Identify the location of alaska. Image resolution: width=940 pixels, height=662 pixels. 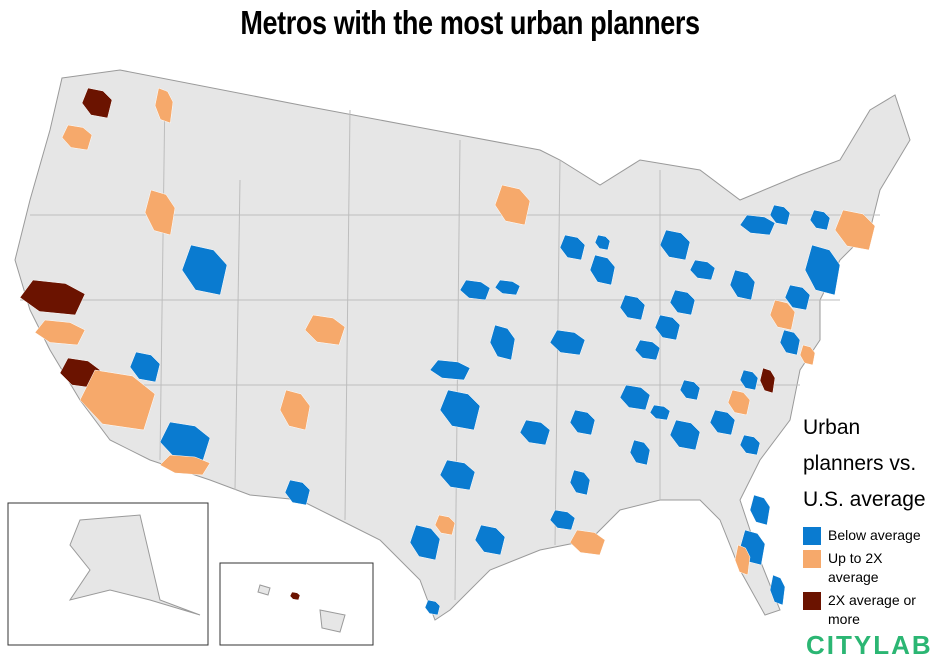
(134, 565).